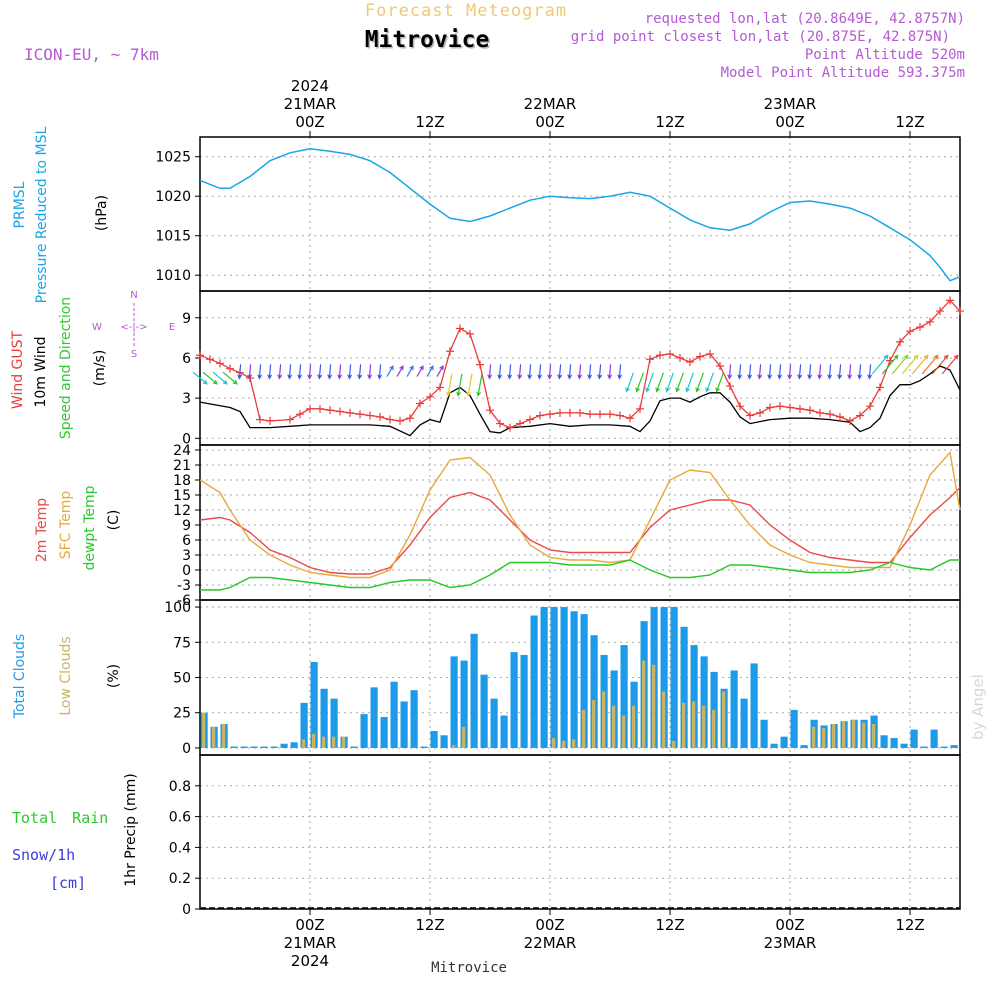  Describe the element at coordinates (428, 42) in the screenshot. I see `location-title: Mitrovice` at that location.